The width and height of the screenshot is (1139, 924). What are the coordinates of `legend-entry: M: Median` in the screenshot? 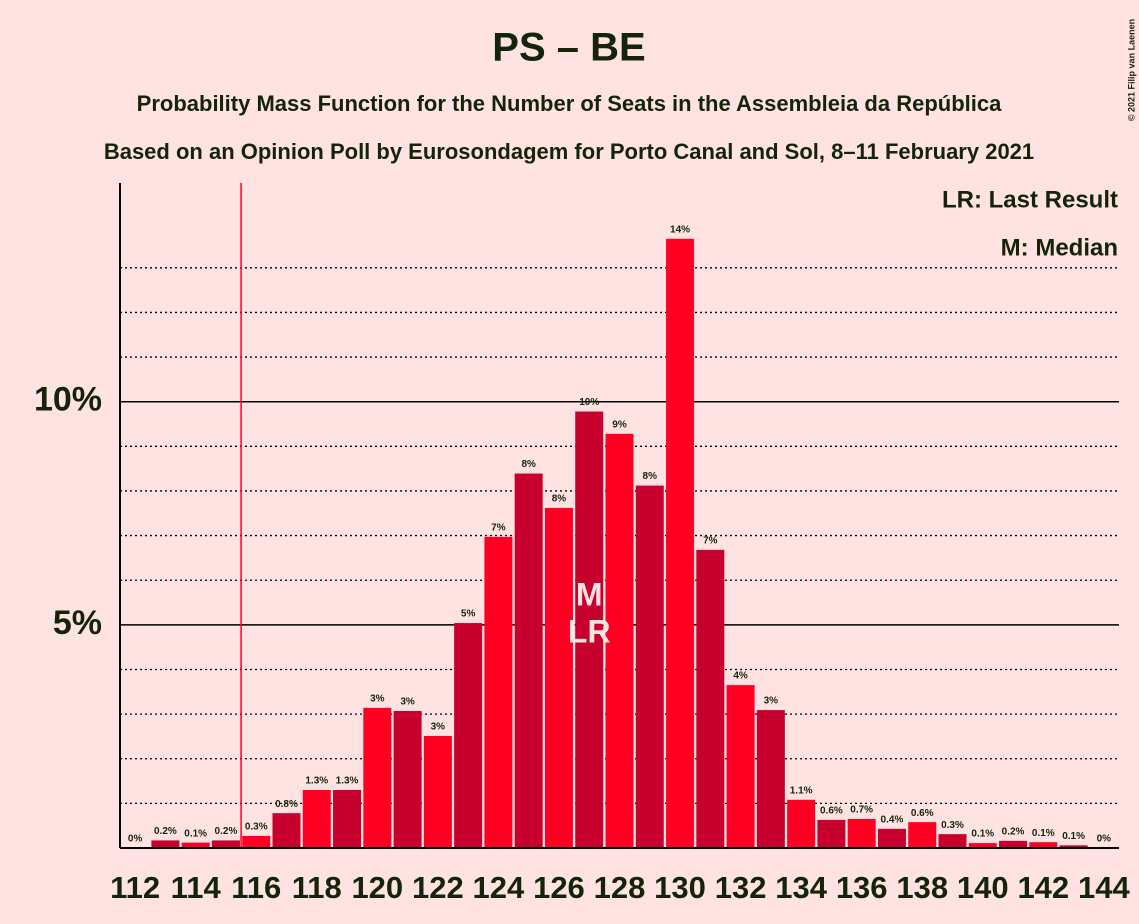 It's located at (1059, 247).